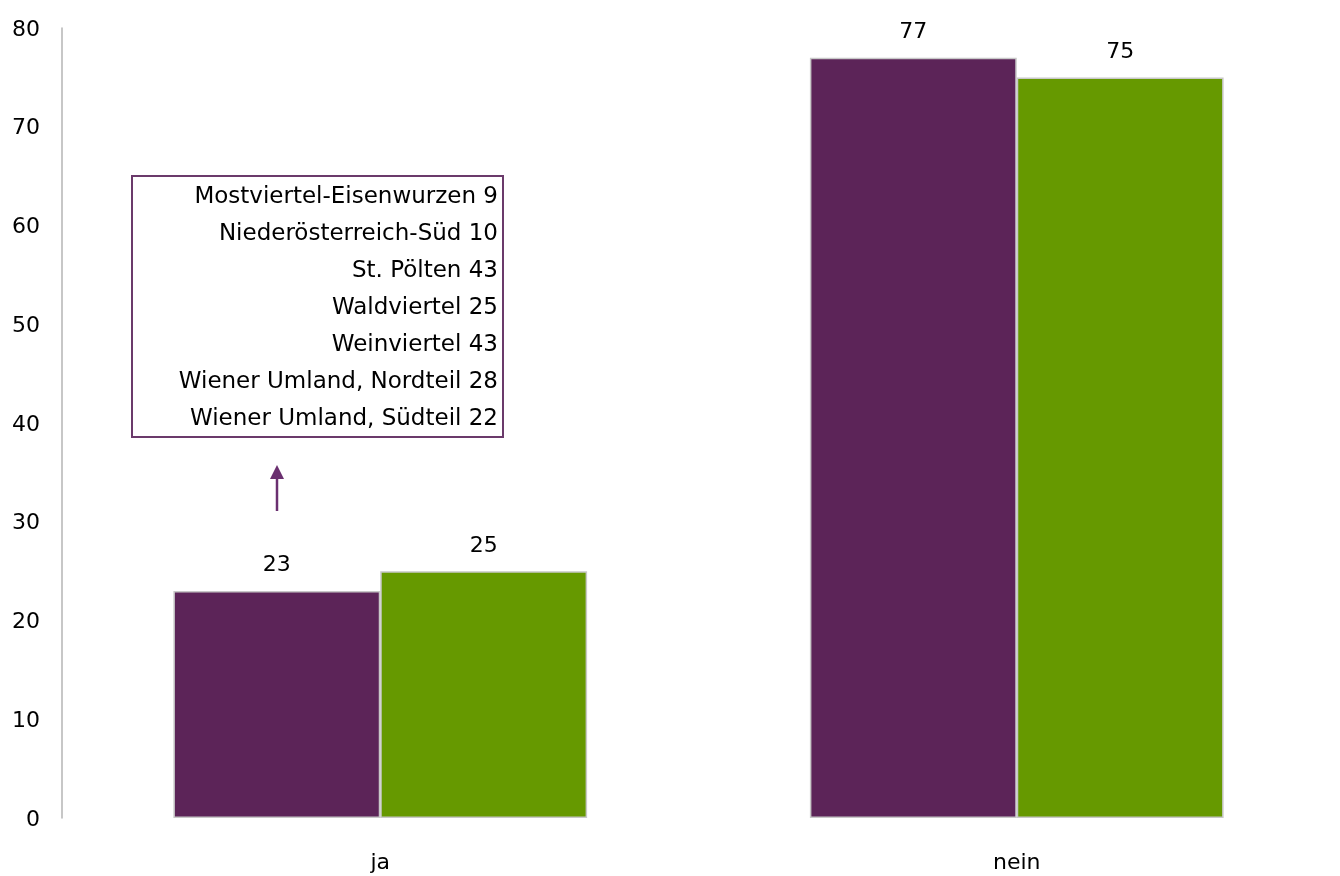 The height and width of the screenshot is (876, 1340). I want to click on x-tick-label: nein, so click(1016, 861).